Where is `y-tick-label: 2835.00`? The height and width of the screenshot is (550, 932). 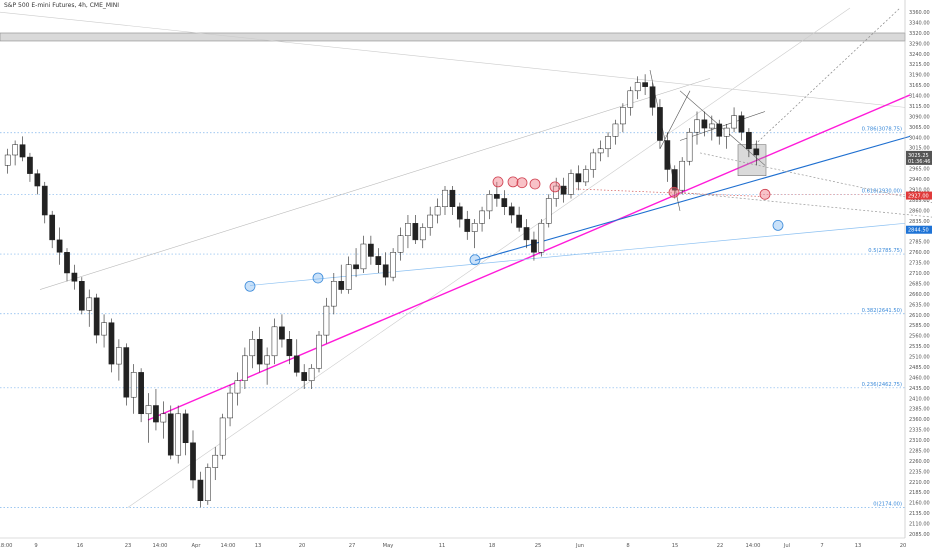
y-tick-label: 2835.00 is located at coordinates (919, 222).